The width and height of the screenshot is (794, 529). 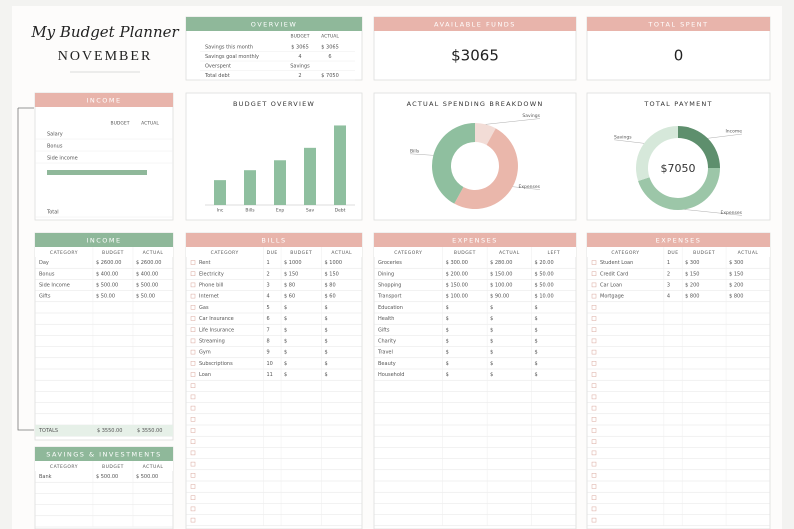 I want to click on panel-title: BILLS, so click(x=273, y=241).